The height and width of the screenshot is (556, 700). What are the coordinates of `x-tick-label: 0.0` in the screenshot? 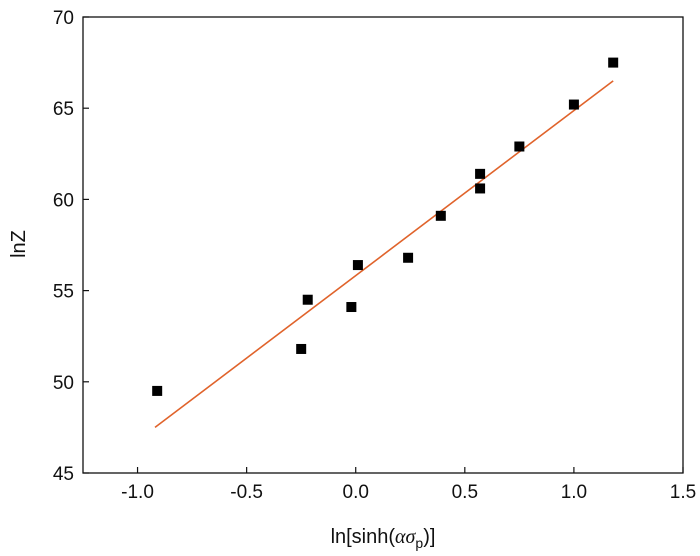 It's located at (356, 492).